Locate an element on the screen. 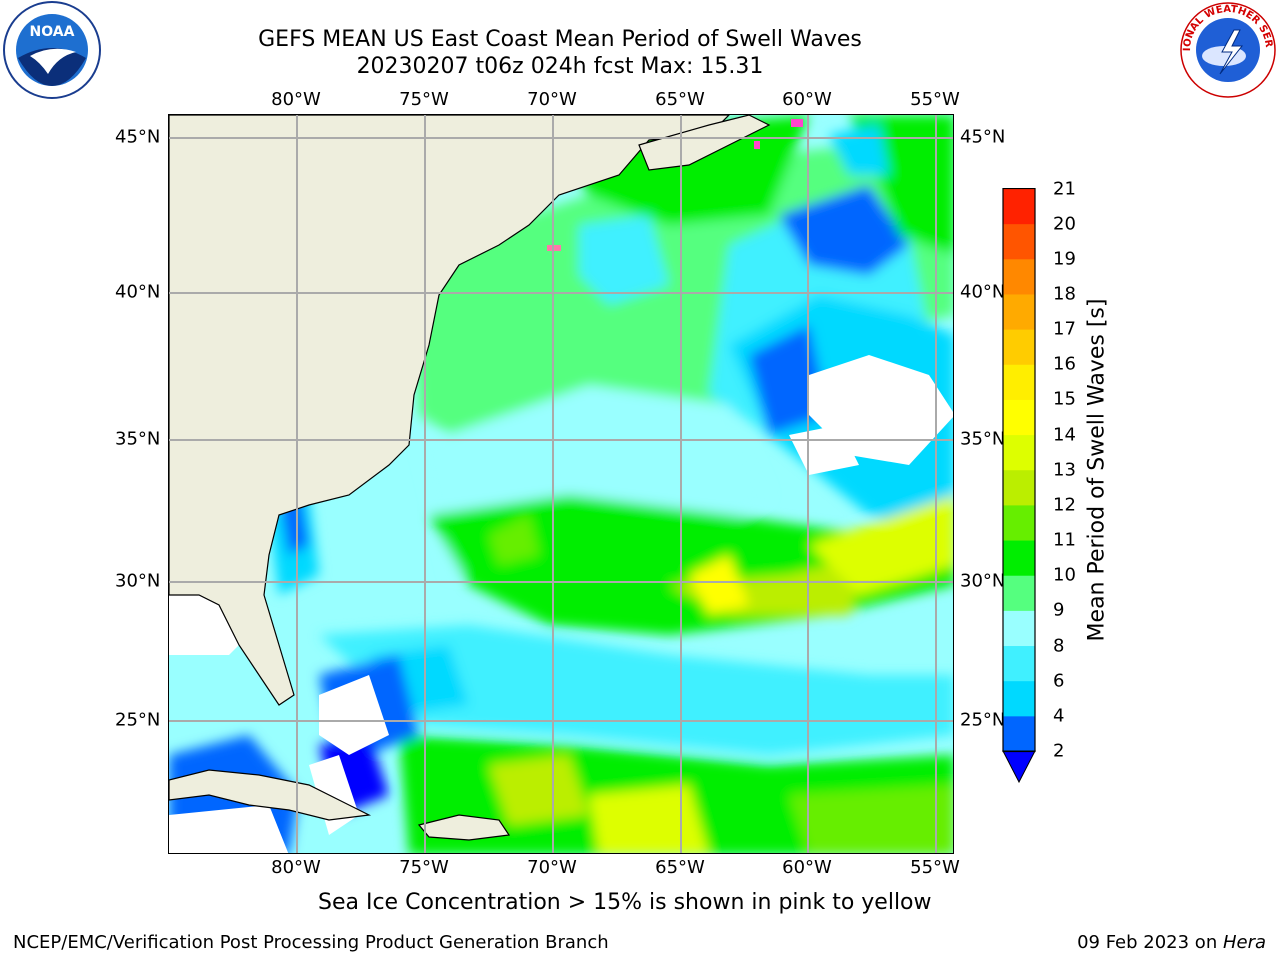  colorbar-tick-label: 20 is located at coordinates (1064, 224).